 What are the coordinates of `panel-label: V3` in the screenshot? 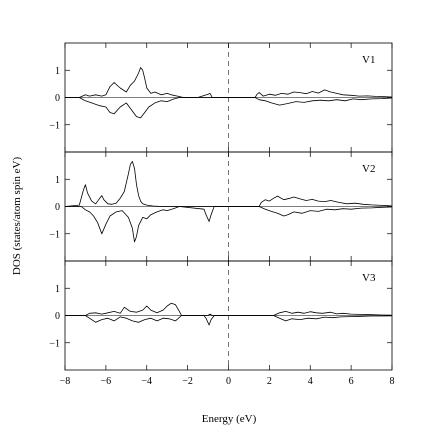 It's located at (369, 278).